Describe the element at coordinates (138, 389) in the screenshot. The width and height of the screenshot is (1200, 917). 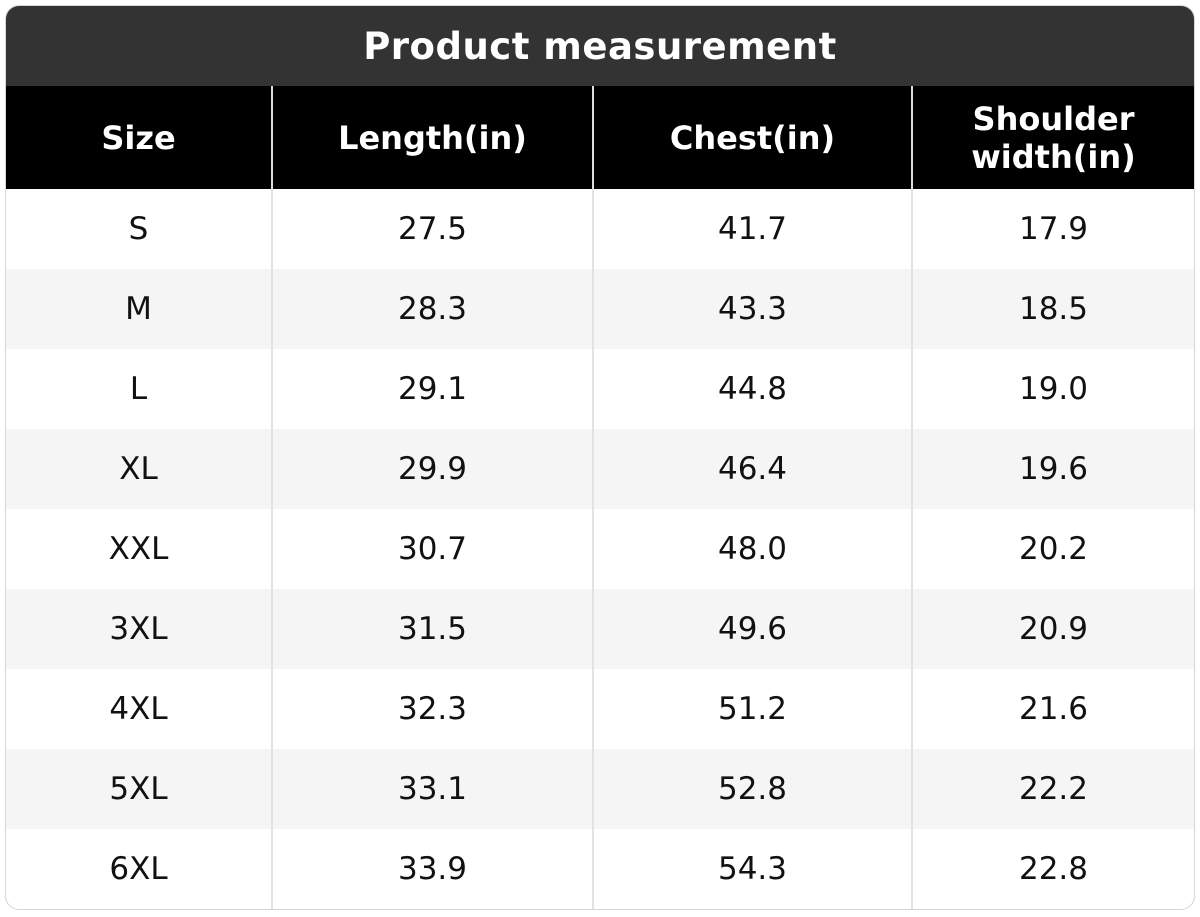
I see `size-cell: L` at that location.